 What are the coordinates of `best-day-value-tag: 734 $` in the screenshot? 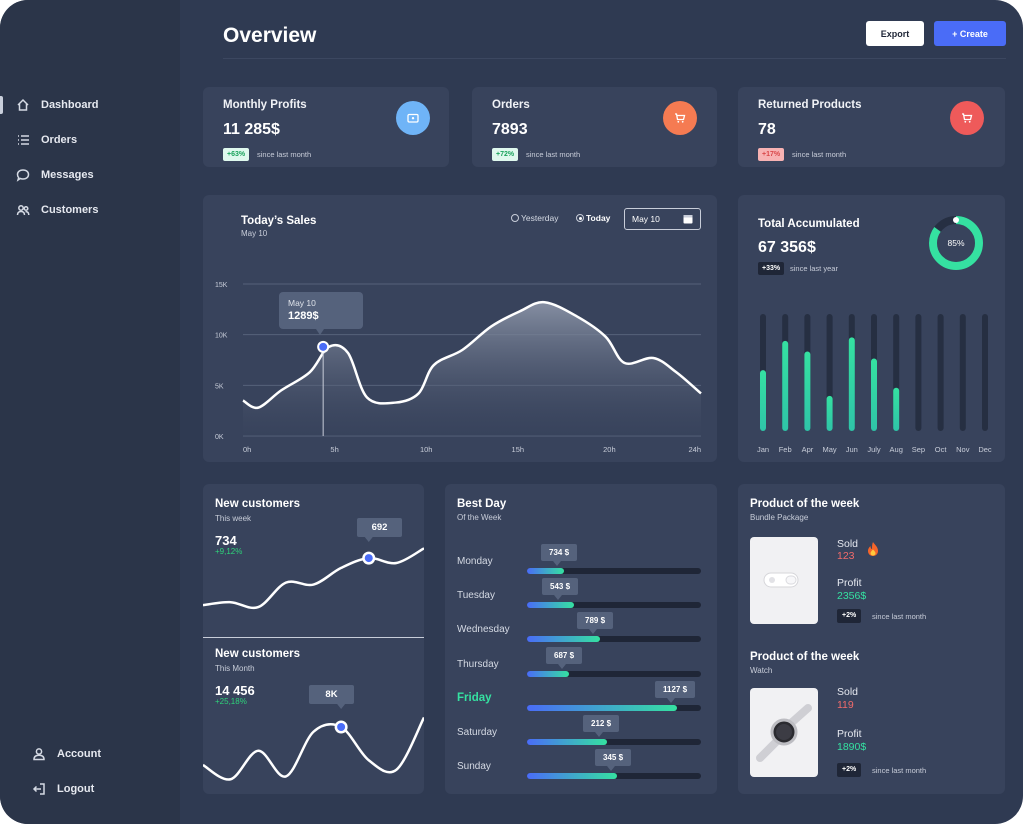 It's located at (559, 555).